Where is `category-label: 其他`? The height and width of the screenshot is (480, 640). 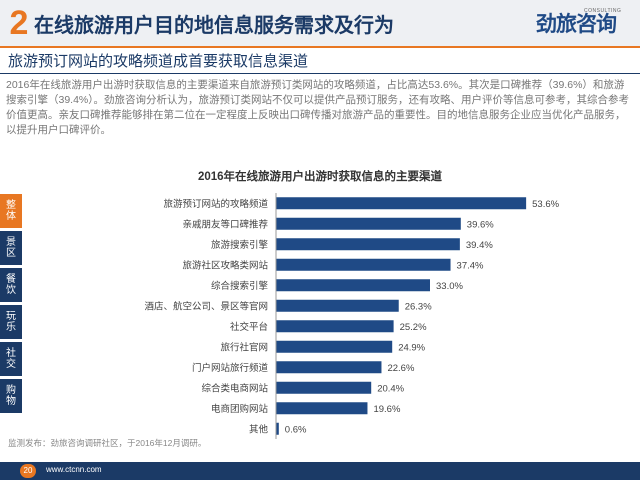 category-label: 其他 is located at coordinates (259, 429).